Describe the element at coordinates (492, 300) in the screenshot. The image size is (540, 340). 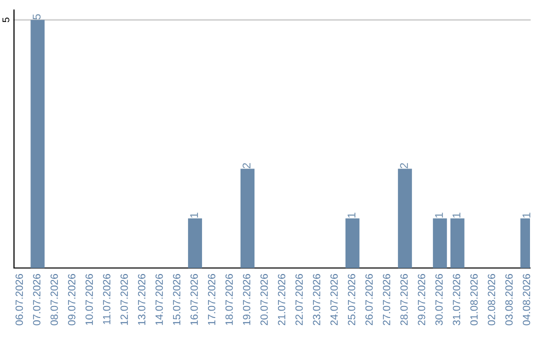
I see `x-tick-label: 02.08.2026` at that location.